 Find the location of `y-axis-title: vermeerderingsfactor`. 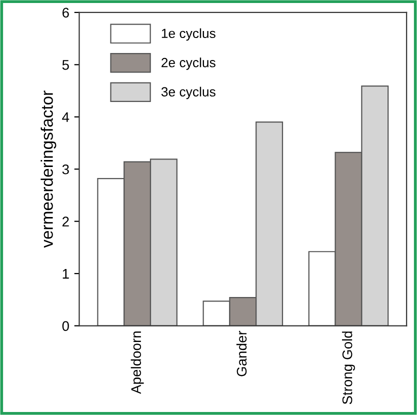

y-axis-title: vermeerderingsfactor is located at coordinates (48, 169).